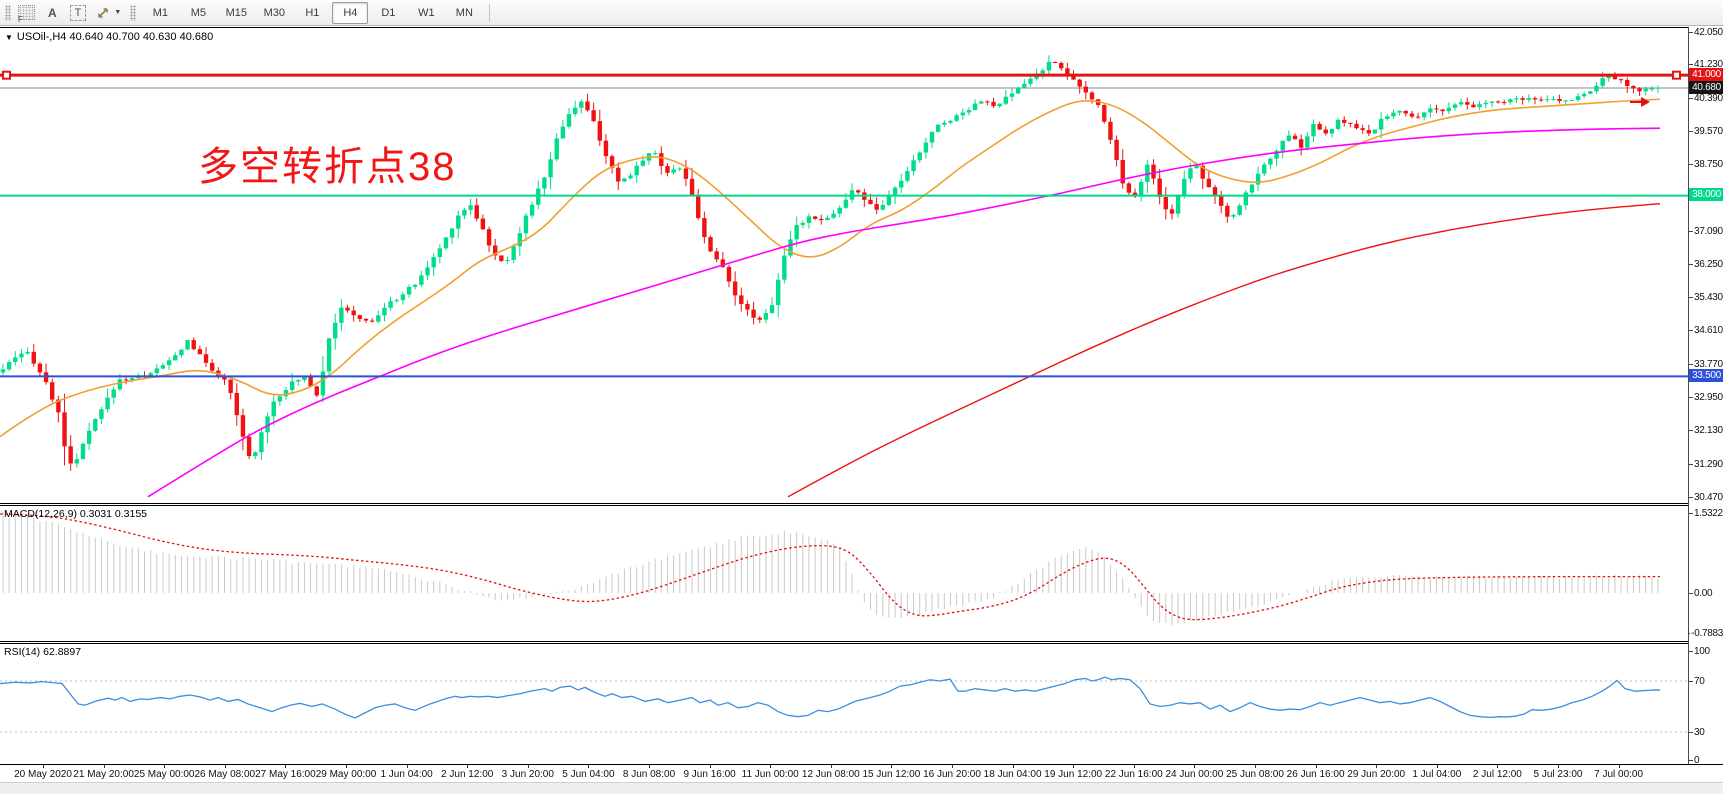 The image size is (1723, 794). I want to click on timeframe-button-m1: M1, so click(160, 12).